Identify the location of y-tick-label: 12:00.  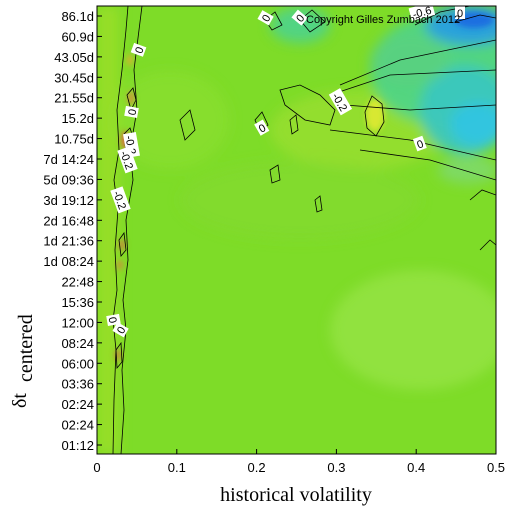
(77, 322).